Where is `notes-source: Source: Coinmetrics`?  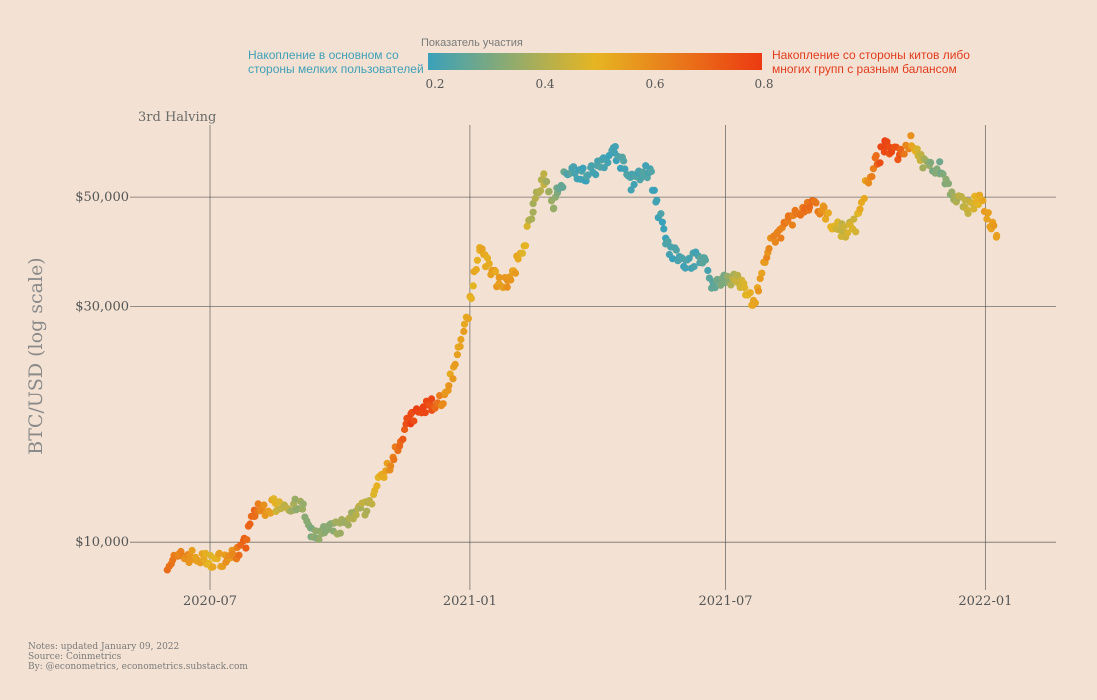
notes-source: Source: Coinmetrics is located at coordinates (75, 657).